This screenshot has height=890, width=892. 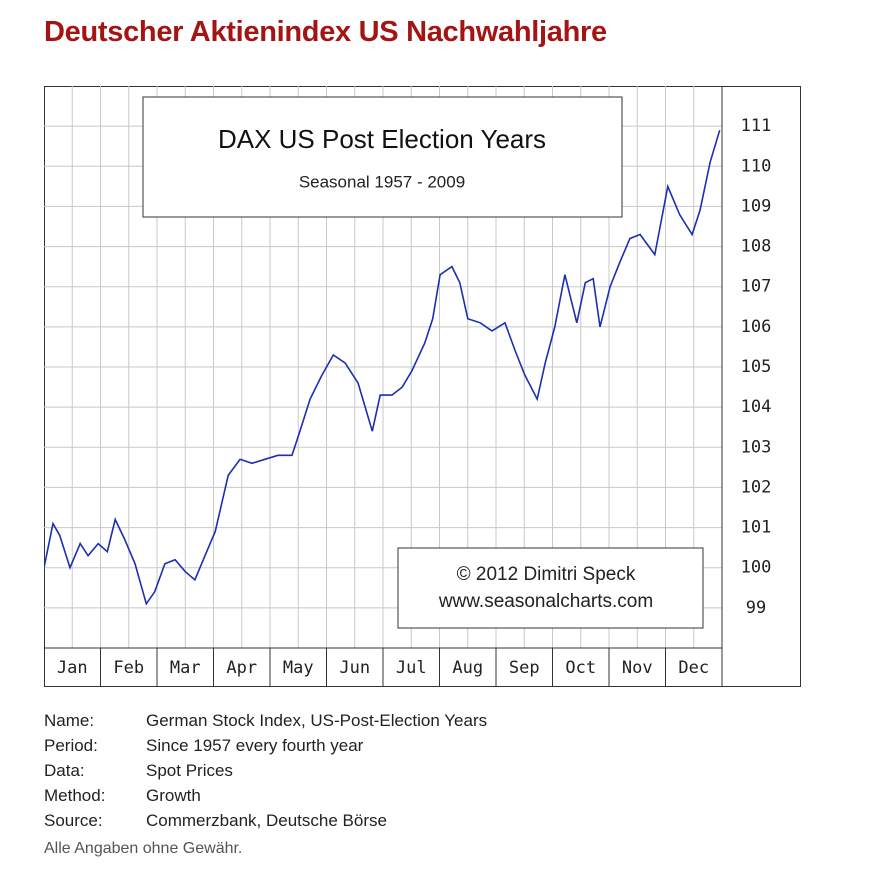 I want to click on page-title: Deutscher Aktienindex US Nachwahljahre, so click(x=325, y=32).